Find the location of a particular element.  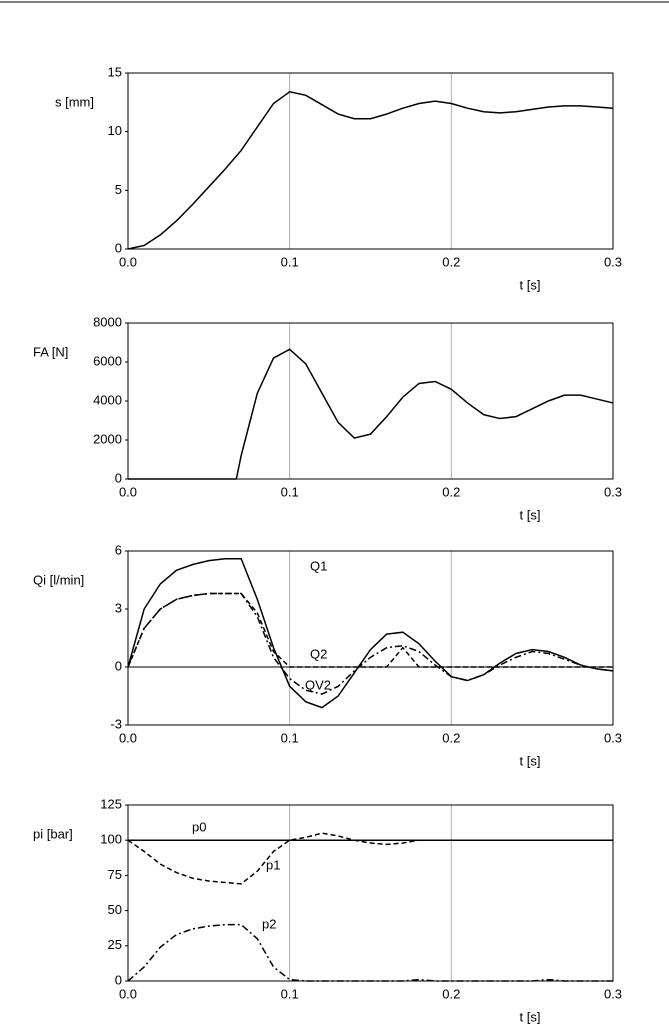

series-label: p0 is located at coordinates (199, 826).